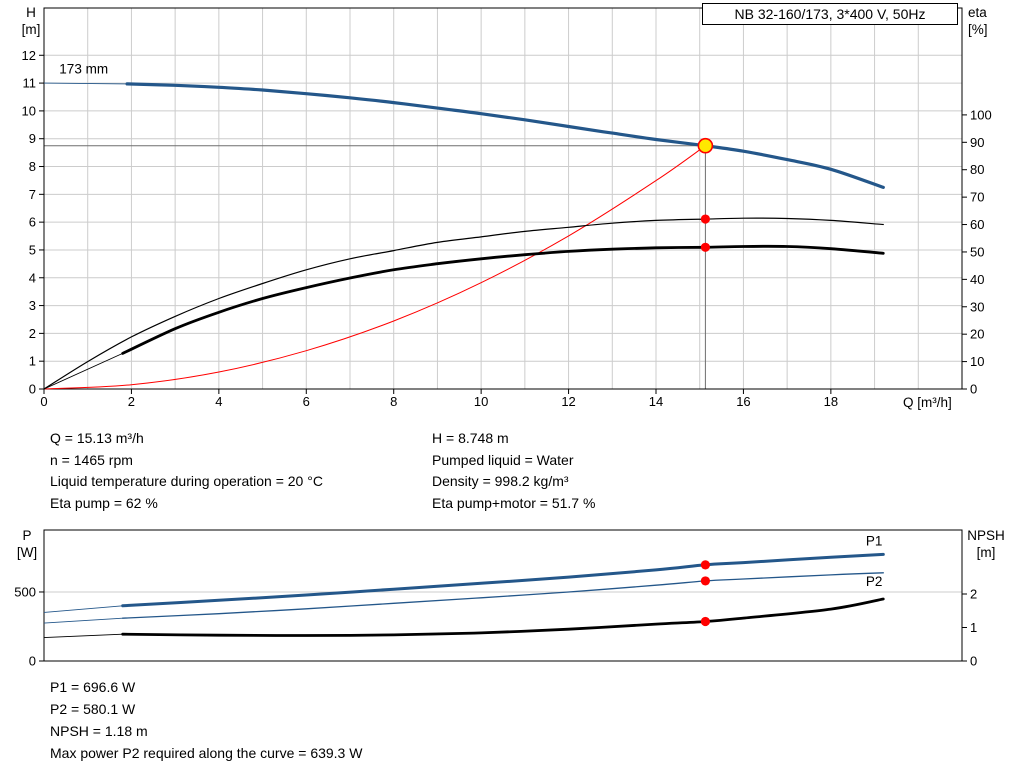  I want to click on npsh-curve, so click(503, 617).